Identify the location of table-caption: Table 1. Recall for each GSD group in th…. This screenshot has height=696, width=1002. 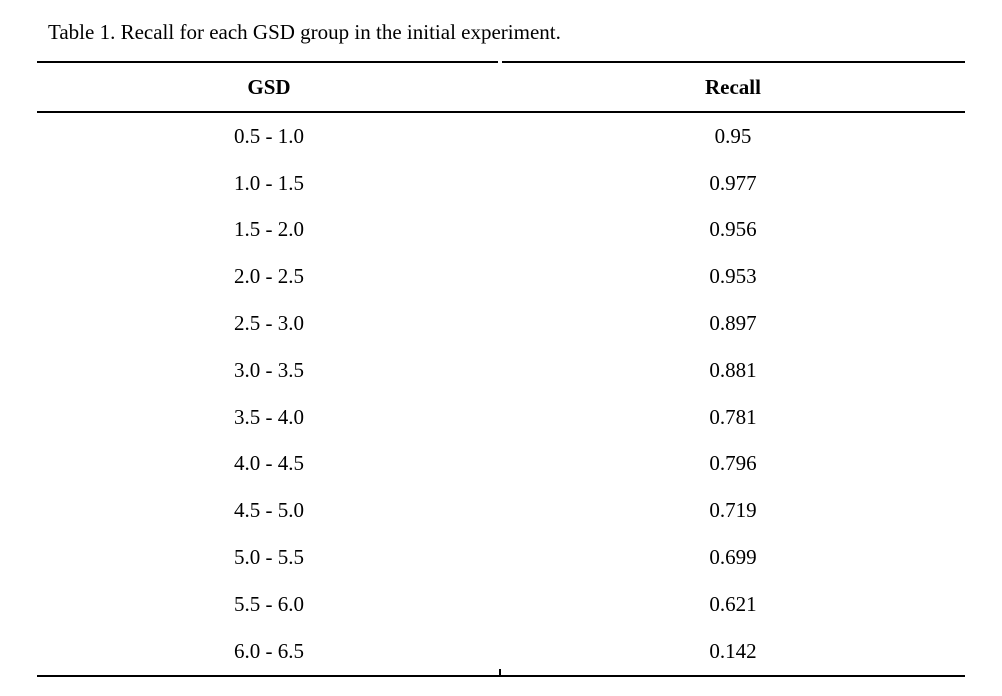
(304, 32).